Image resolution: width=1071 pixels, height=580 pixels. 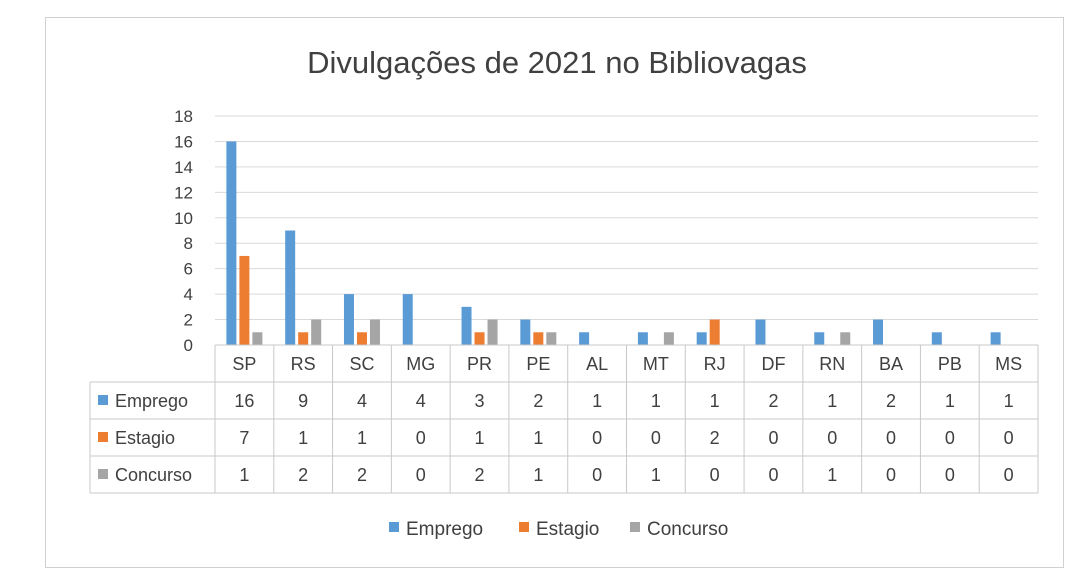 What do you see at coordinates (188, 294) in the screenshot?
I see `y-tick-label: 4` at bounding box center [188, 294].